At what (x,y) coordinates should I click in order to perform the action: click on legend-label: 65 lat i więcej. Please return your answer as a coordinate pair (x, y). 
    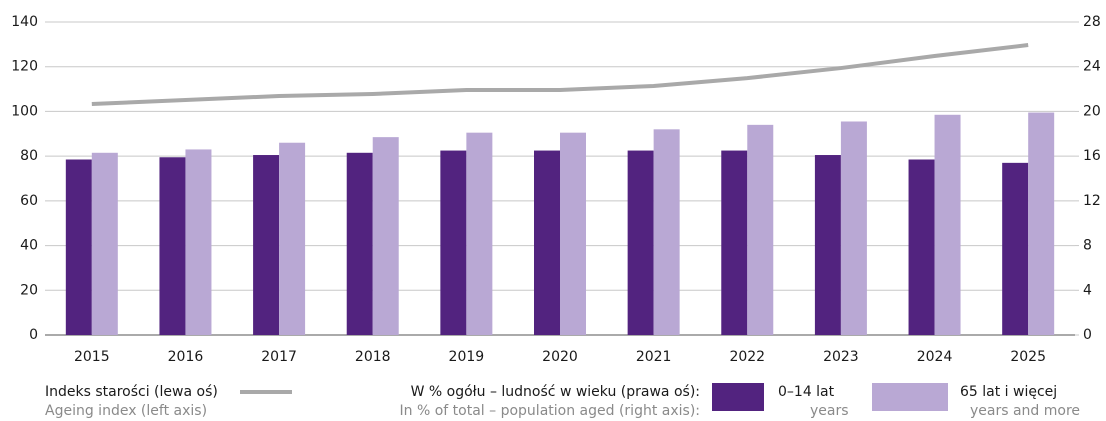
    Looking at the image, I should click on (1008, 392).